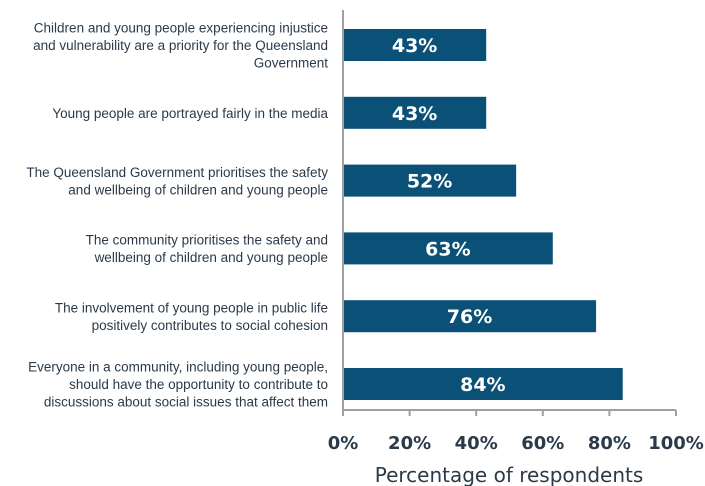 This screenshot has width=705, height=486. Describe the element at coordinates (509, 474) in the screenshot. I see `x-axis-title: Percentage of respondents` at that location.